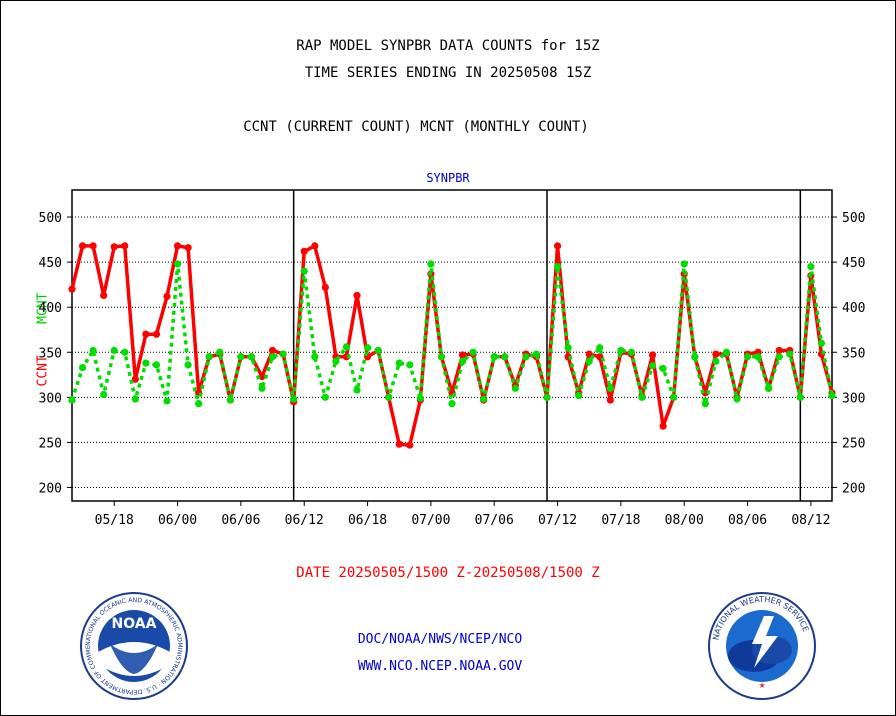  I want to click on y-tick-label-right: 350, so click(853, 353).